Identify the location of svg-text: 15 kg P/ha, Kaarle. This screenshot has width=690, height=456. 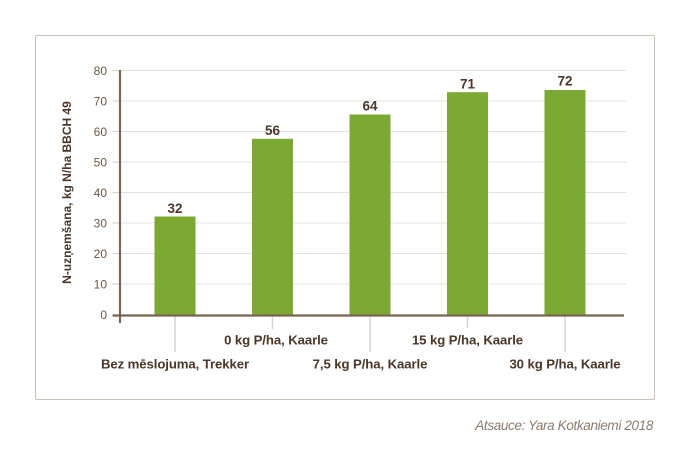
(467, 340).